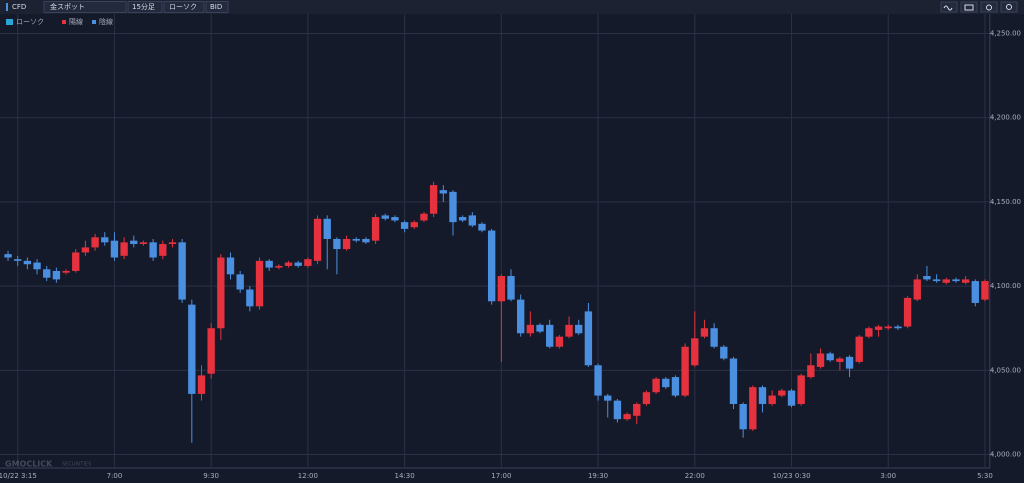 The height and width of the screenshot is (483, 1024). I want to click on legend-toggle, so click(9, 22).